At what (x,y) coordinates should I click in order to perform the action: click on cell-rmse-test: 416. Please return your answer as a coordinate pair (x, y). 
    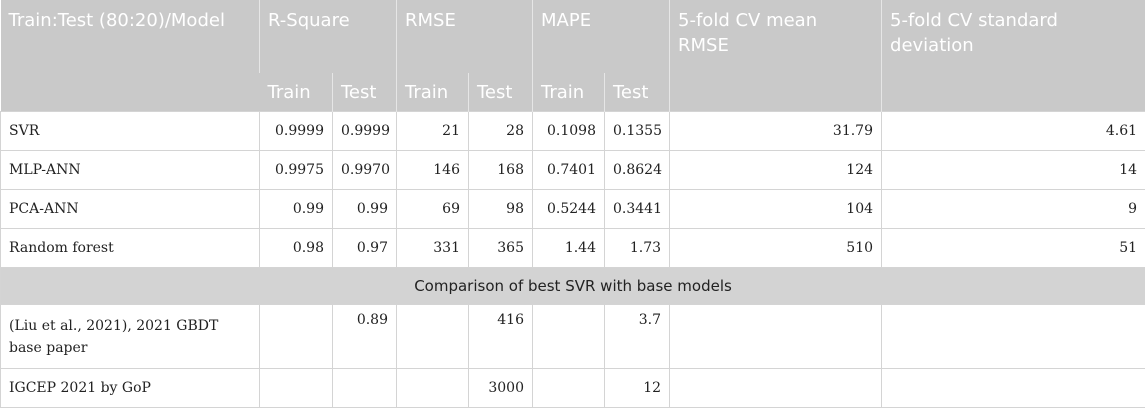
    Looking at the image, I should click on (500, 336).